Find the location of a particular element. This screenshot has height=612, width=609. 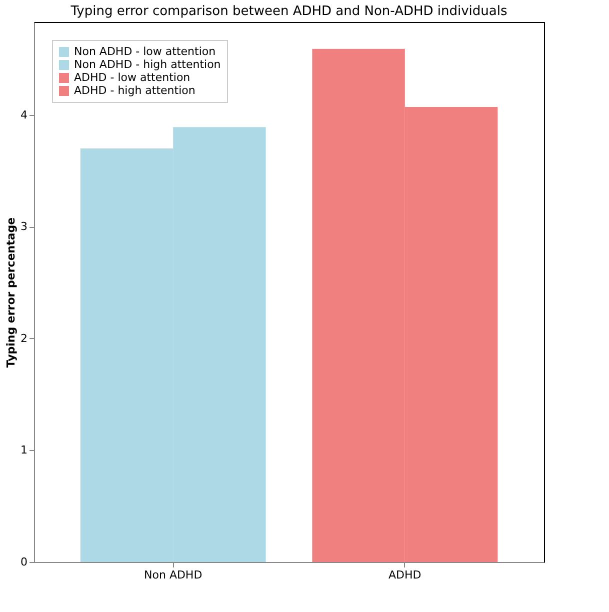

legend-label: ADHD - low attention is located at coordinates (132, 77).